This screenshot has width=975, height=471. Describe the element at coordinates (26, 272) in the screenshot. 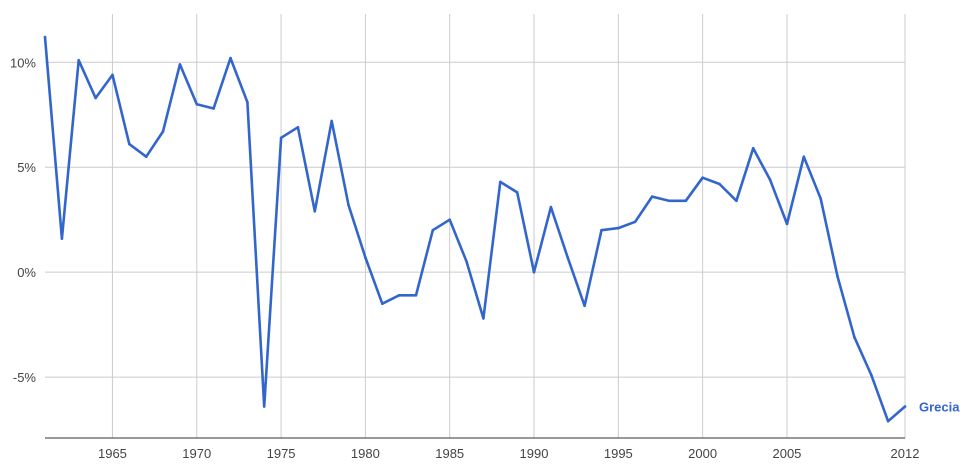

I see `y-tick-label: 0%` at that location.